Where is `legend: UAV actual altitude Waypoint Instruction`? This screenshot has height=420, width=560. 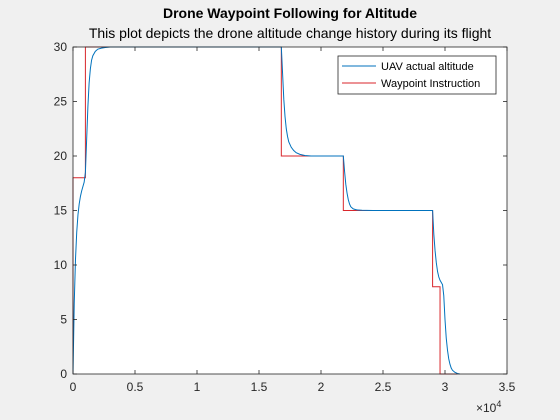 legend: UAV actual altitude Waypoint Instruction is located at coordinates (417, 75).